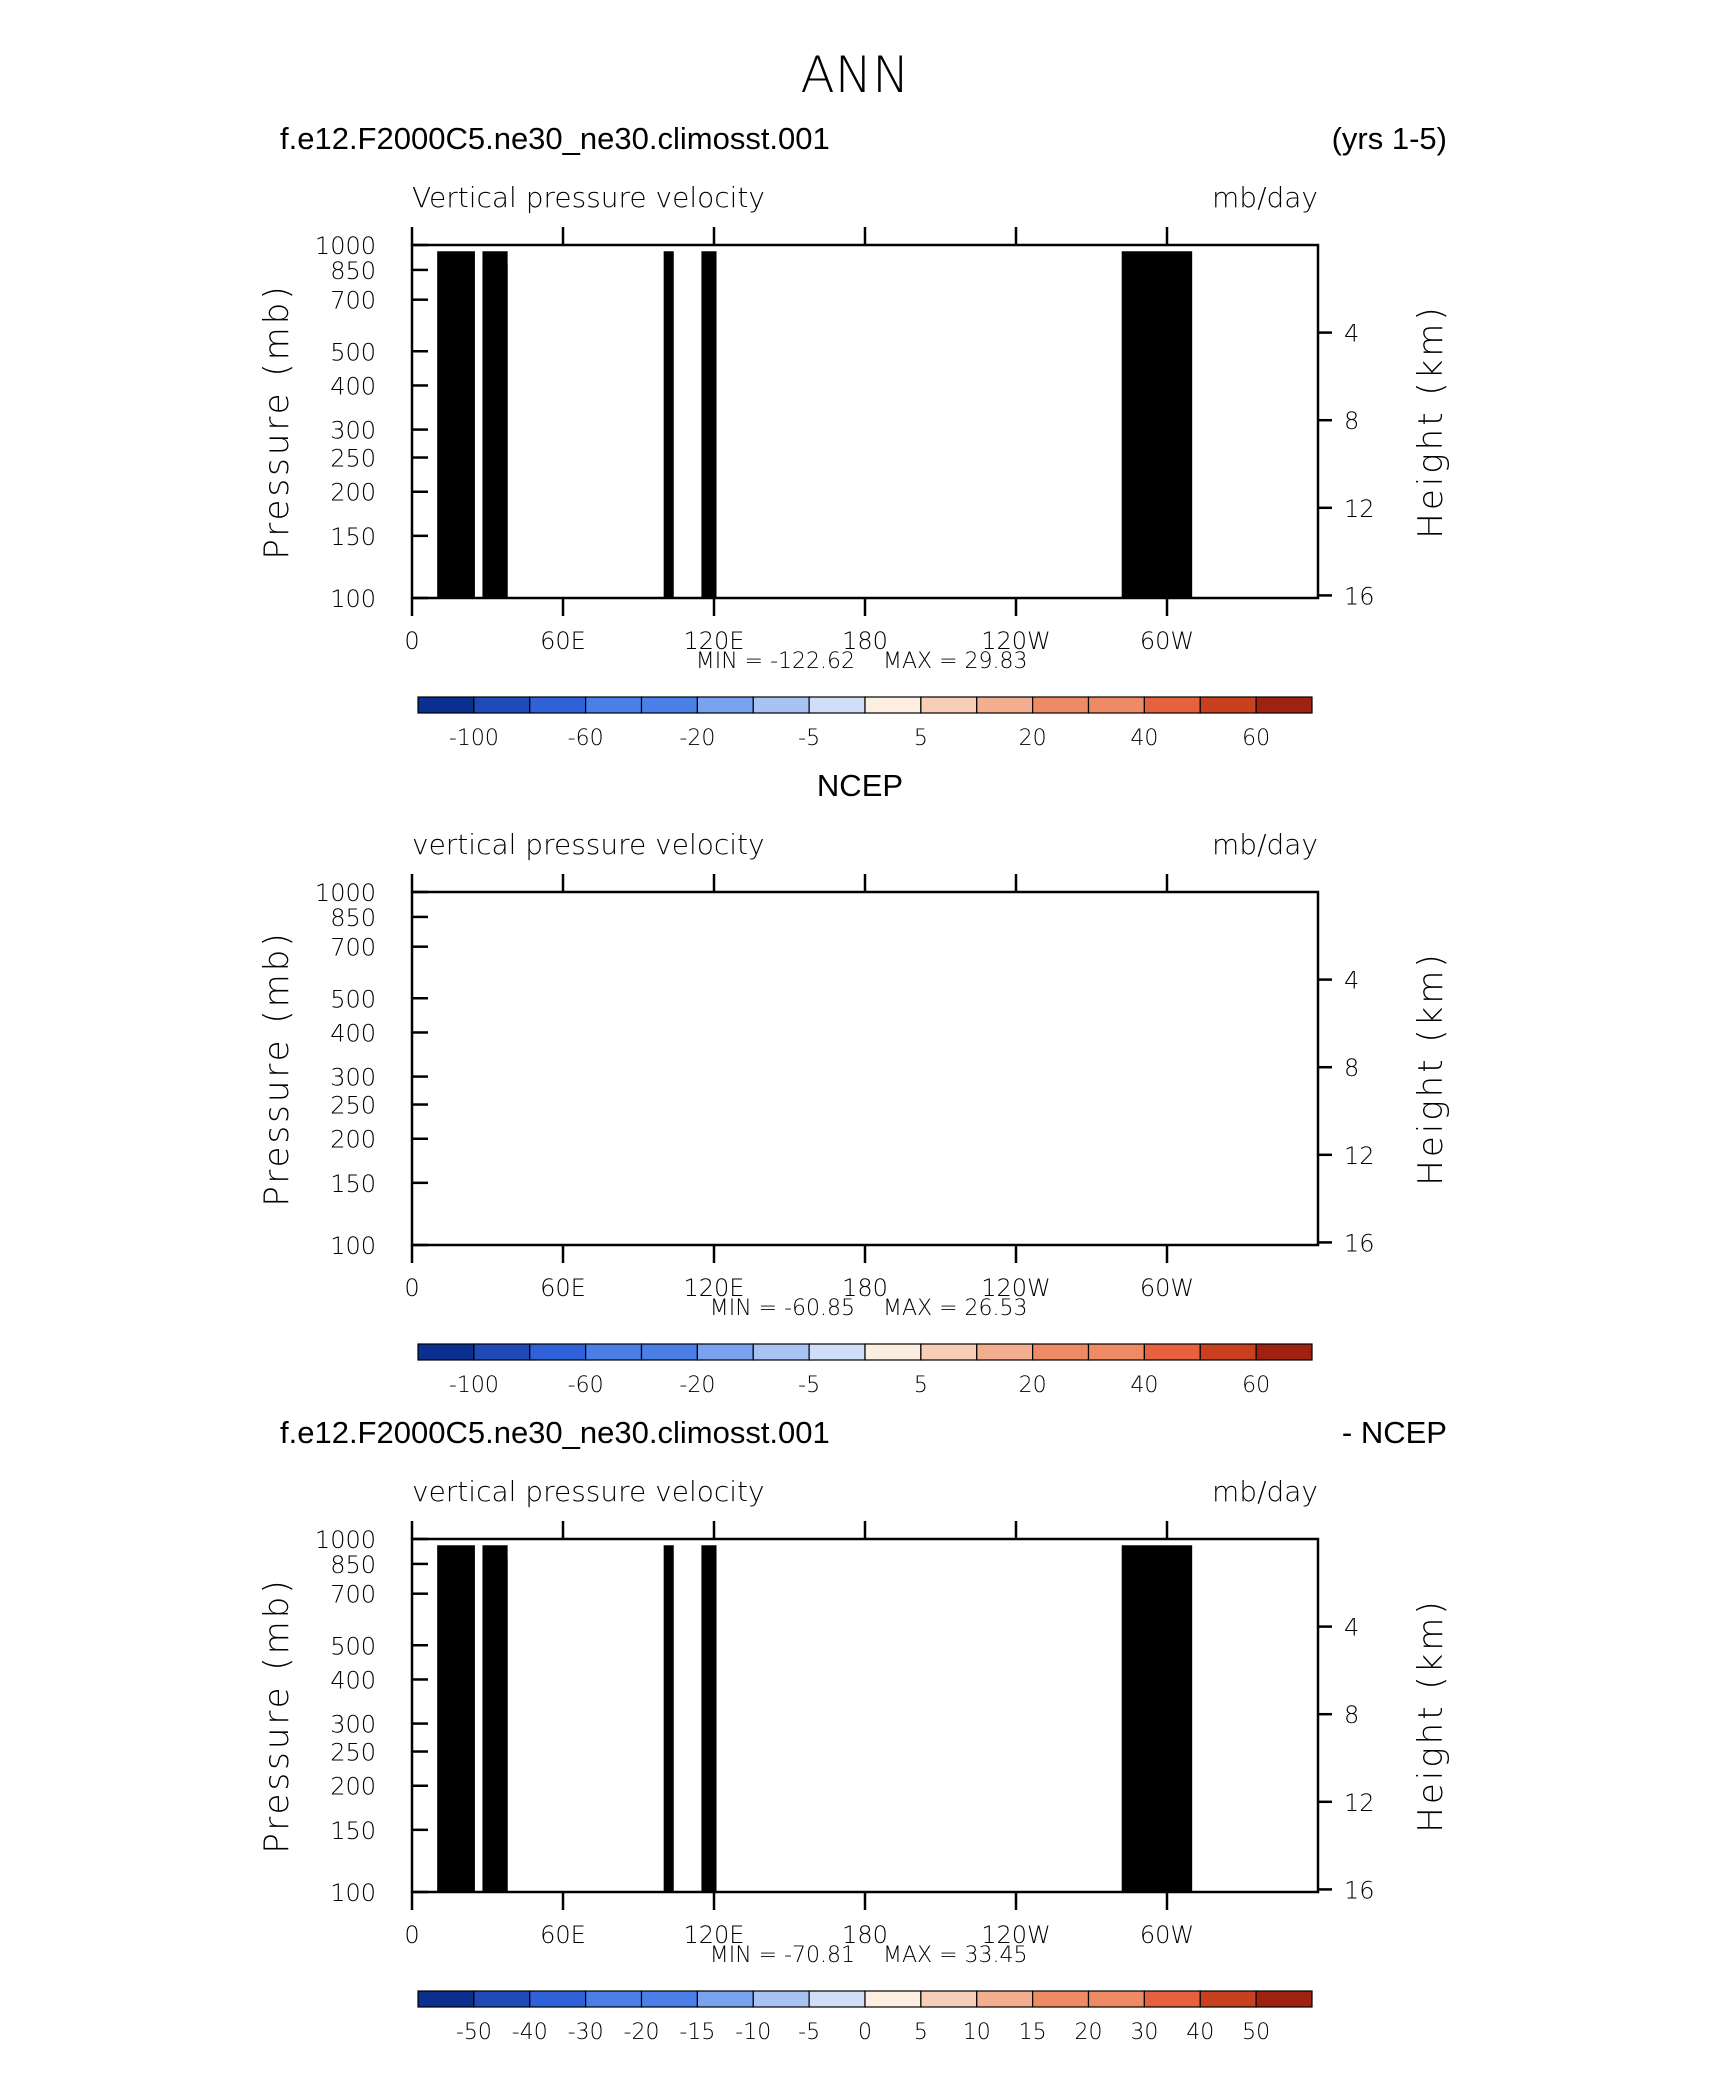 The width and height of the screenshot is (1710, 2074). What do you see at coordinates (854, 75) in the screenshot?
I see `figure-title: ANN` at bounding box center [854, 75].